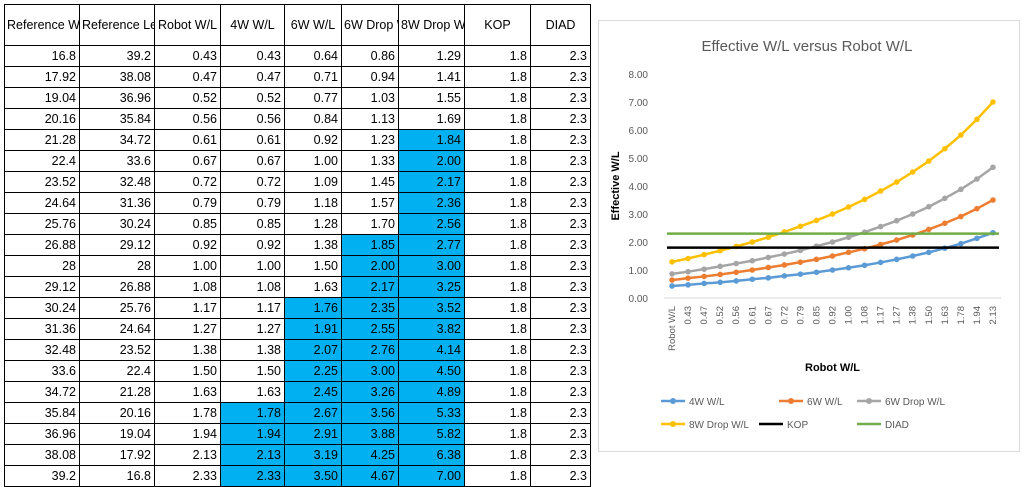 This screenshot has width=1024, height=487. What do you see at coordinates (252, 371) in the screenshot?
I see `table-cell: 1.50` at bounding box center [252, 371].